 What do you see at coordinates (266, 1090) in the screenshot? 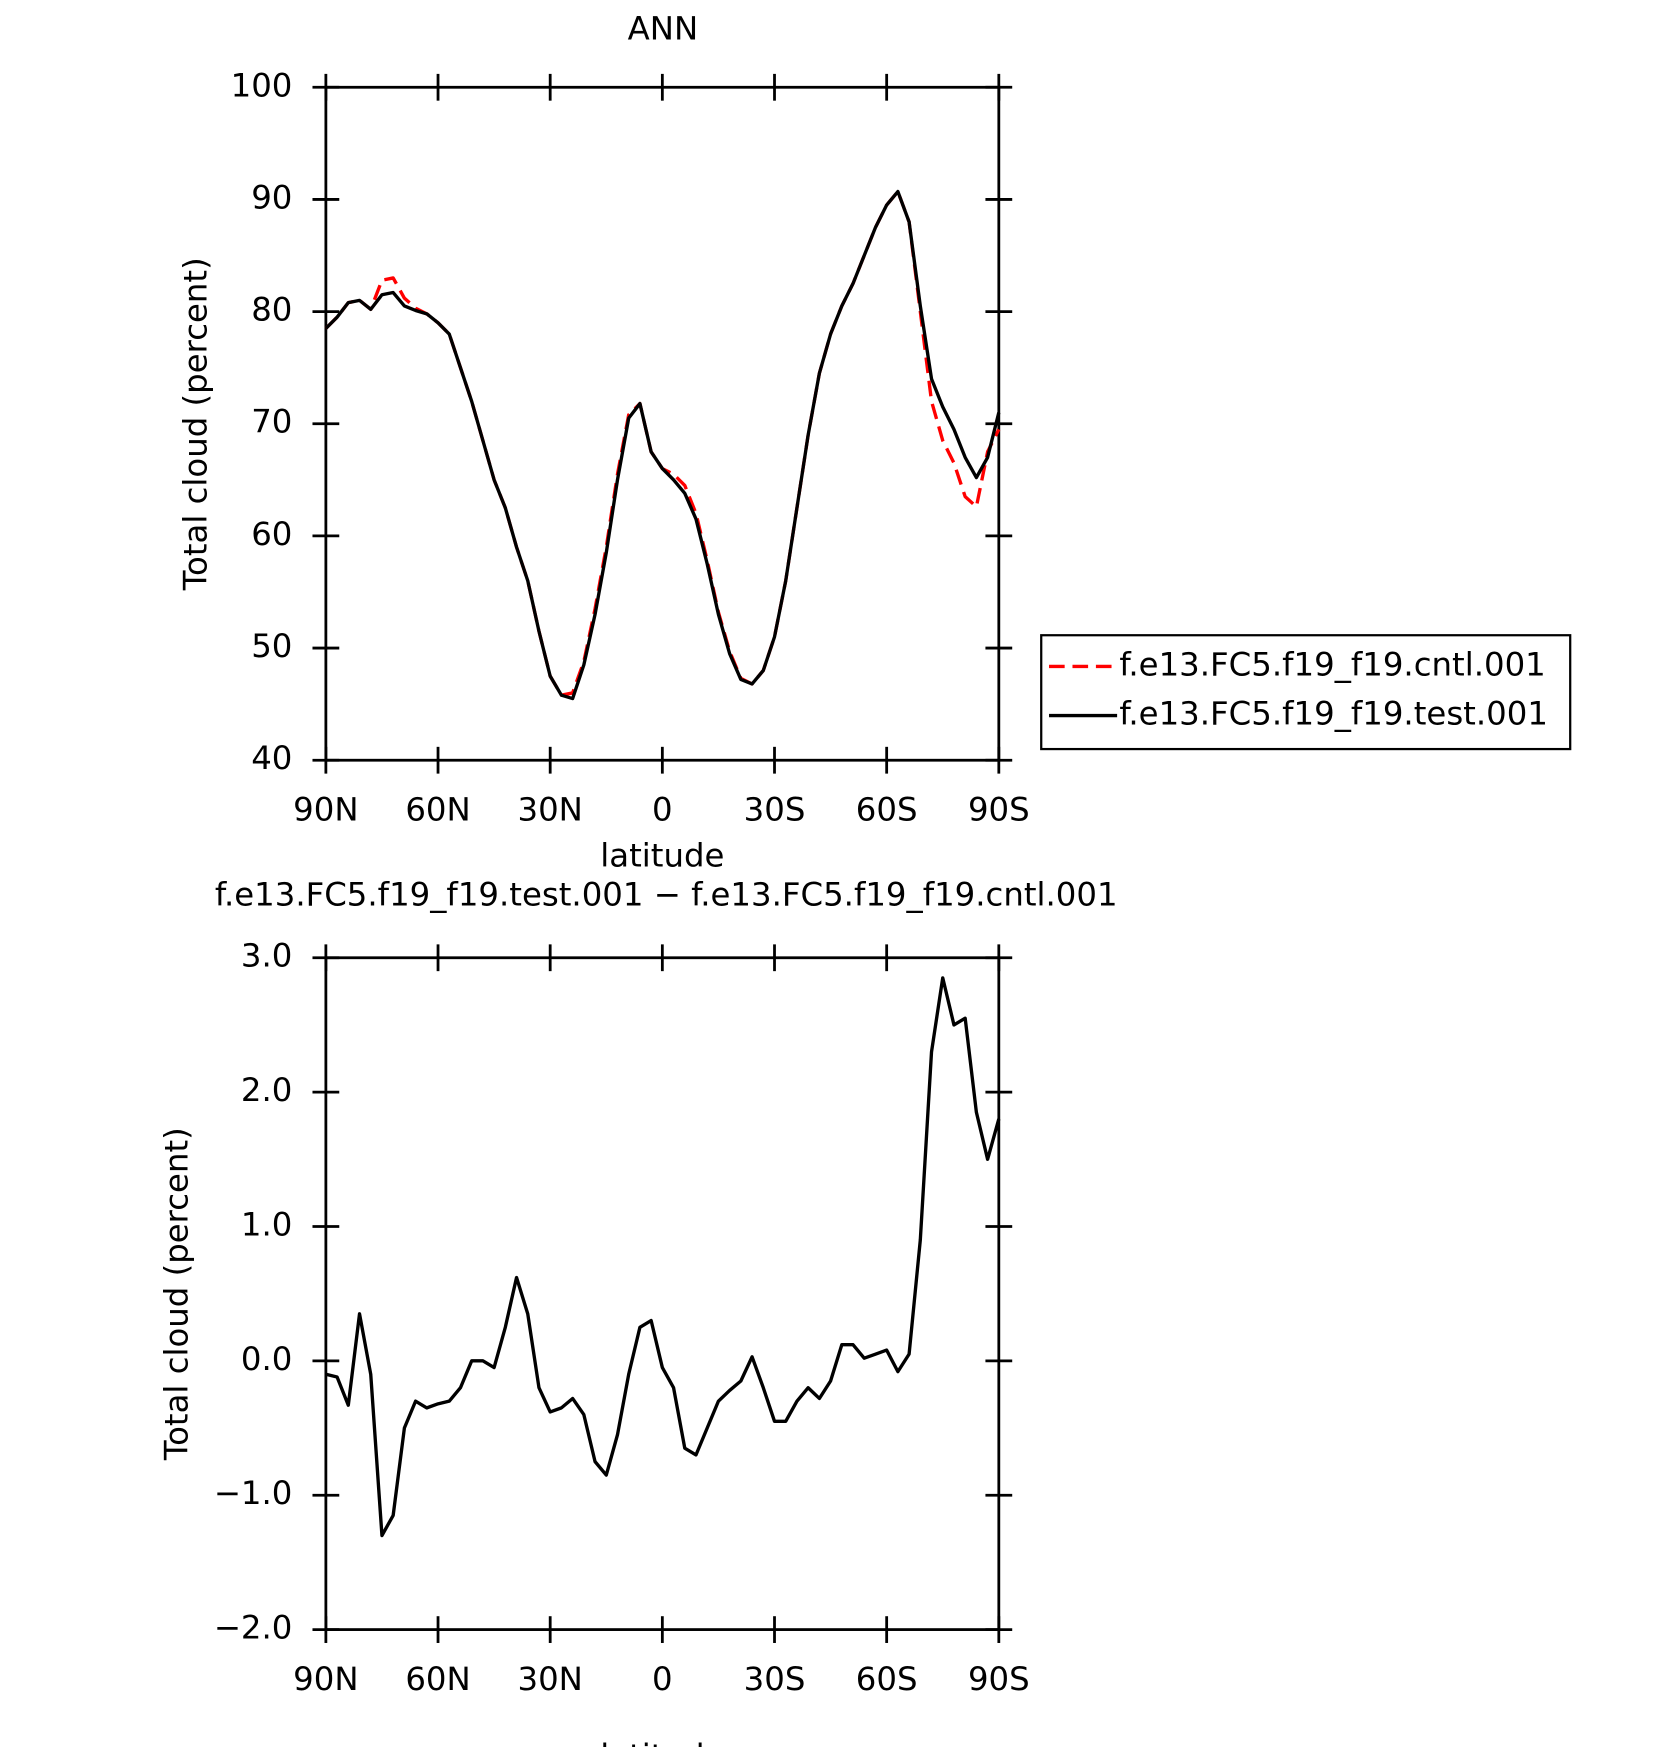
I see `y-tick-label: 2.0` at bounding box center [266, 1090].